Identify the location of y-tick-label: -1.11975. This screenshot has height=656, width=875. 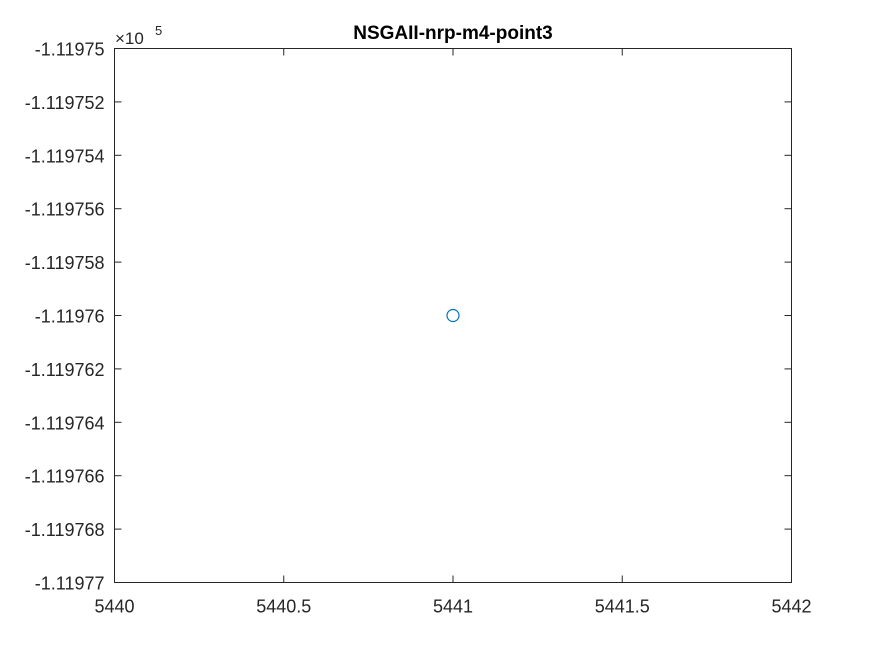
(70, 50).